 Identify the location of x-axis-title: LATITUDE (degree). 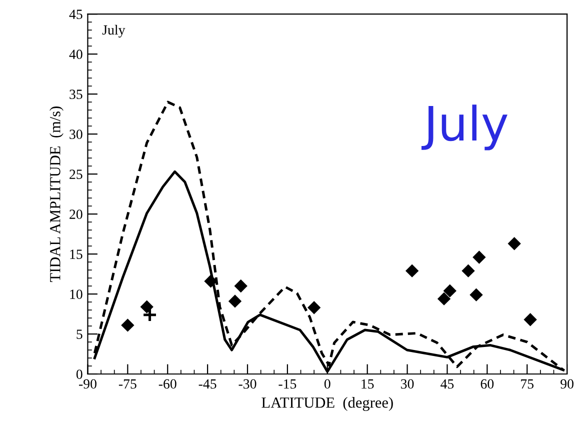
(327, 404).